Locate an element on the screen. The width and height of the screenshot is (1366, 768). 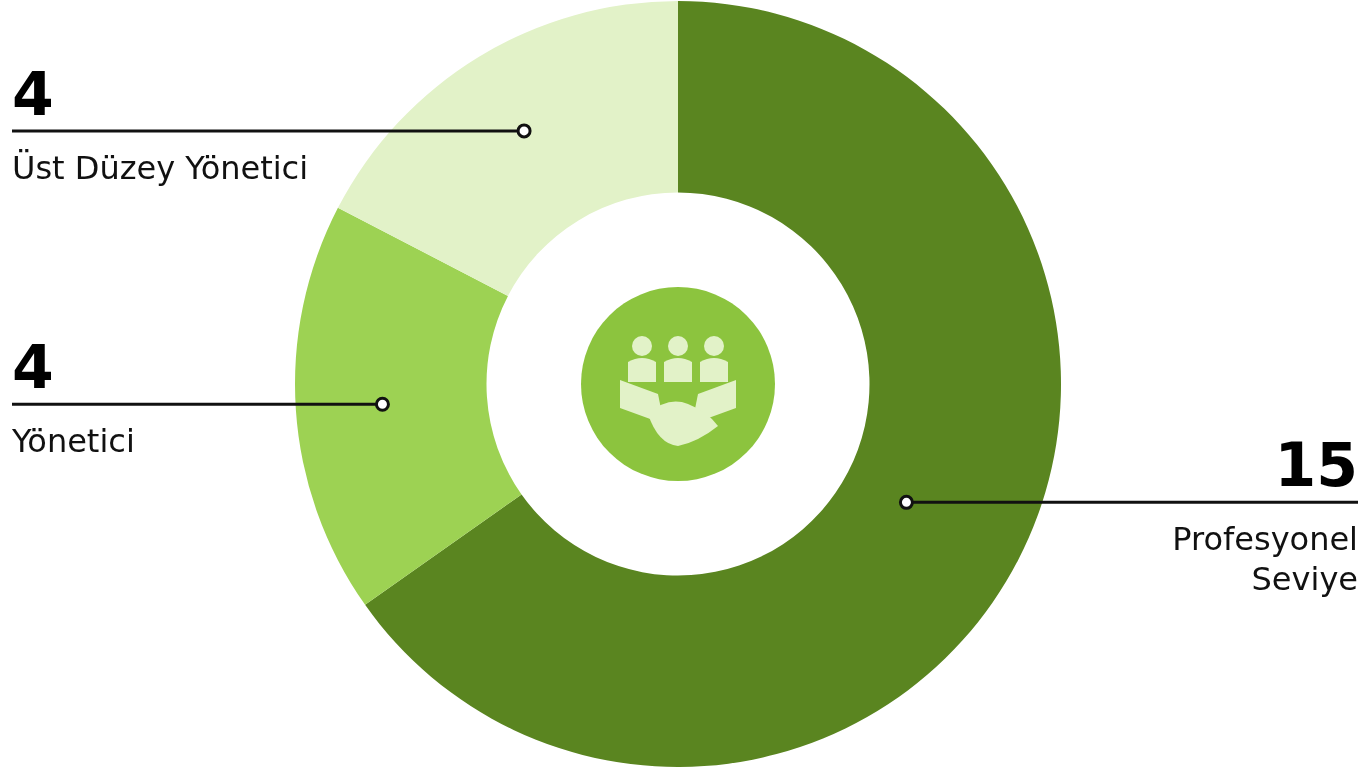
slice-label: Yönetici is located at coordinates (73, 441).